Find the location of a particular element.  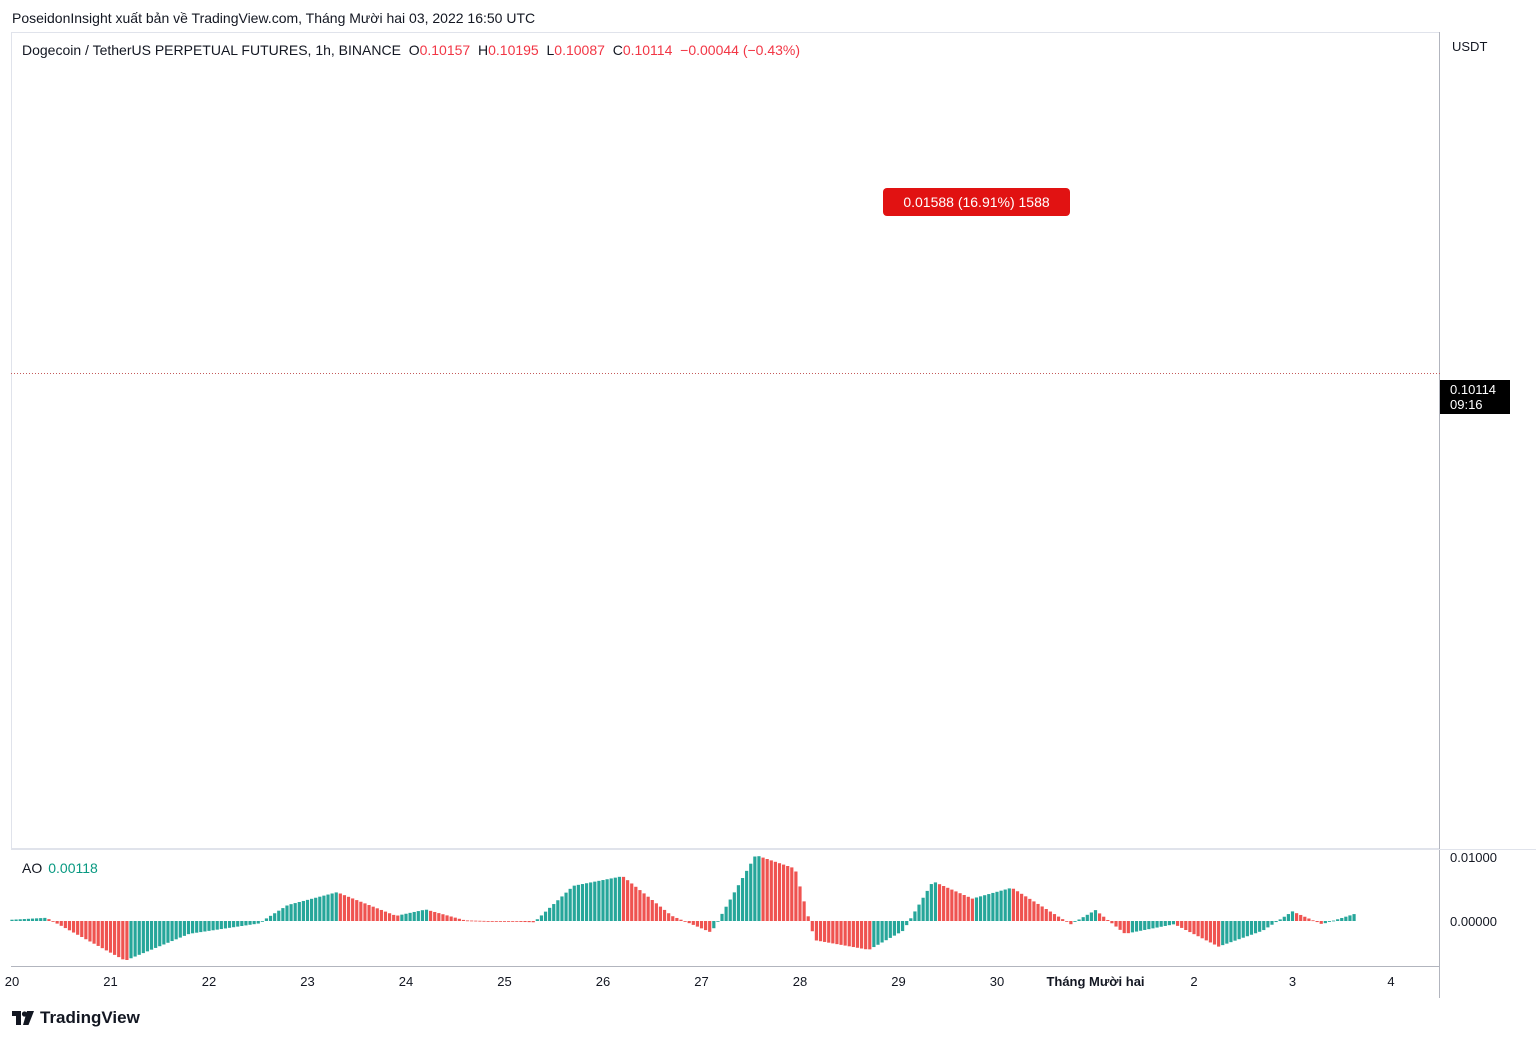

time-axis-ticks: 20 21 22 23 24 25 26 27 28 29 30 Tháng Mười hai 2 3 4 is located at coordinates (700, 981).